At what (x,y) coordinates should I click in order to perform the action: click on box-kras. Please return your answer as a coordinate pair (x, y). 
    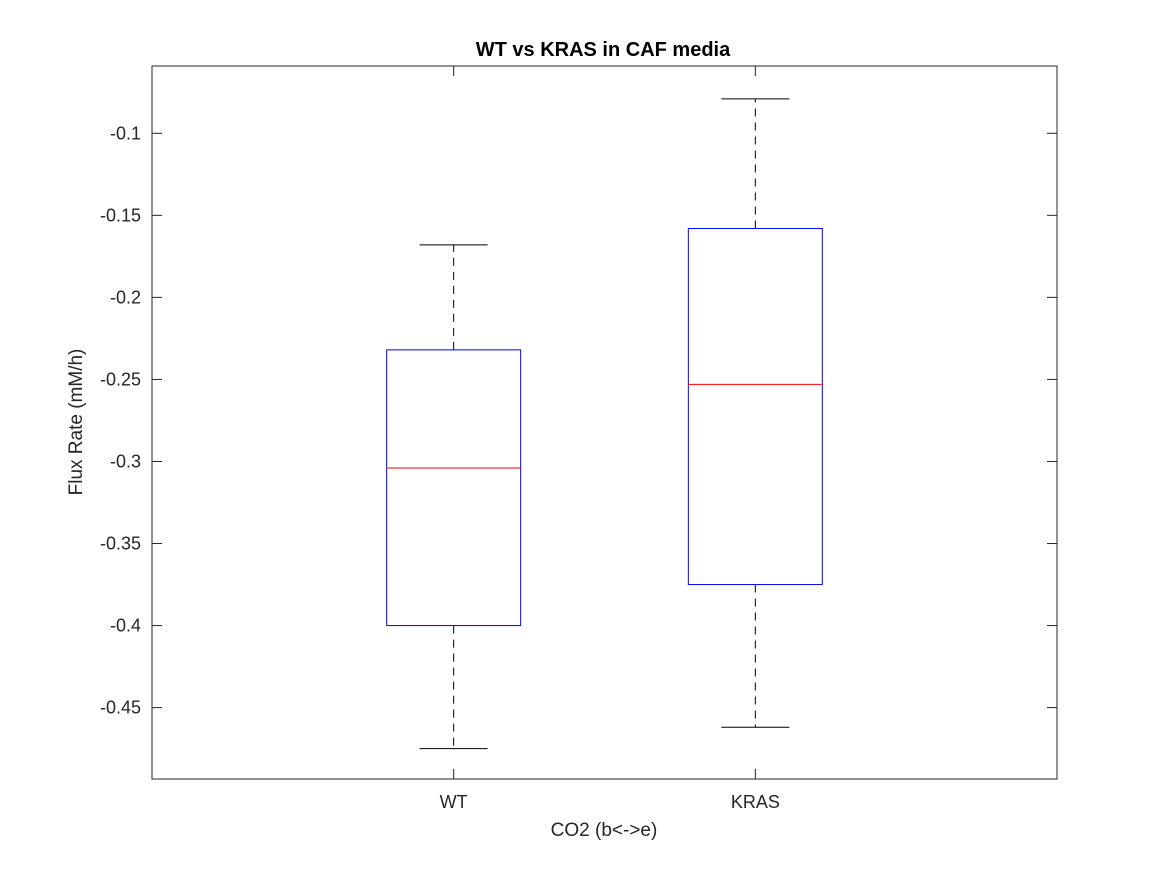
    Looking at the image, I should click on (755, 413).